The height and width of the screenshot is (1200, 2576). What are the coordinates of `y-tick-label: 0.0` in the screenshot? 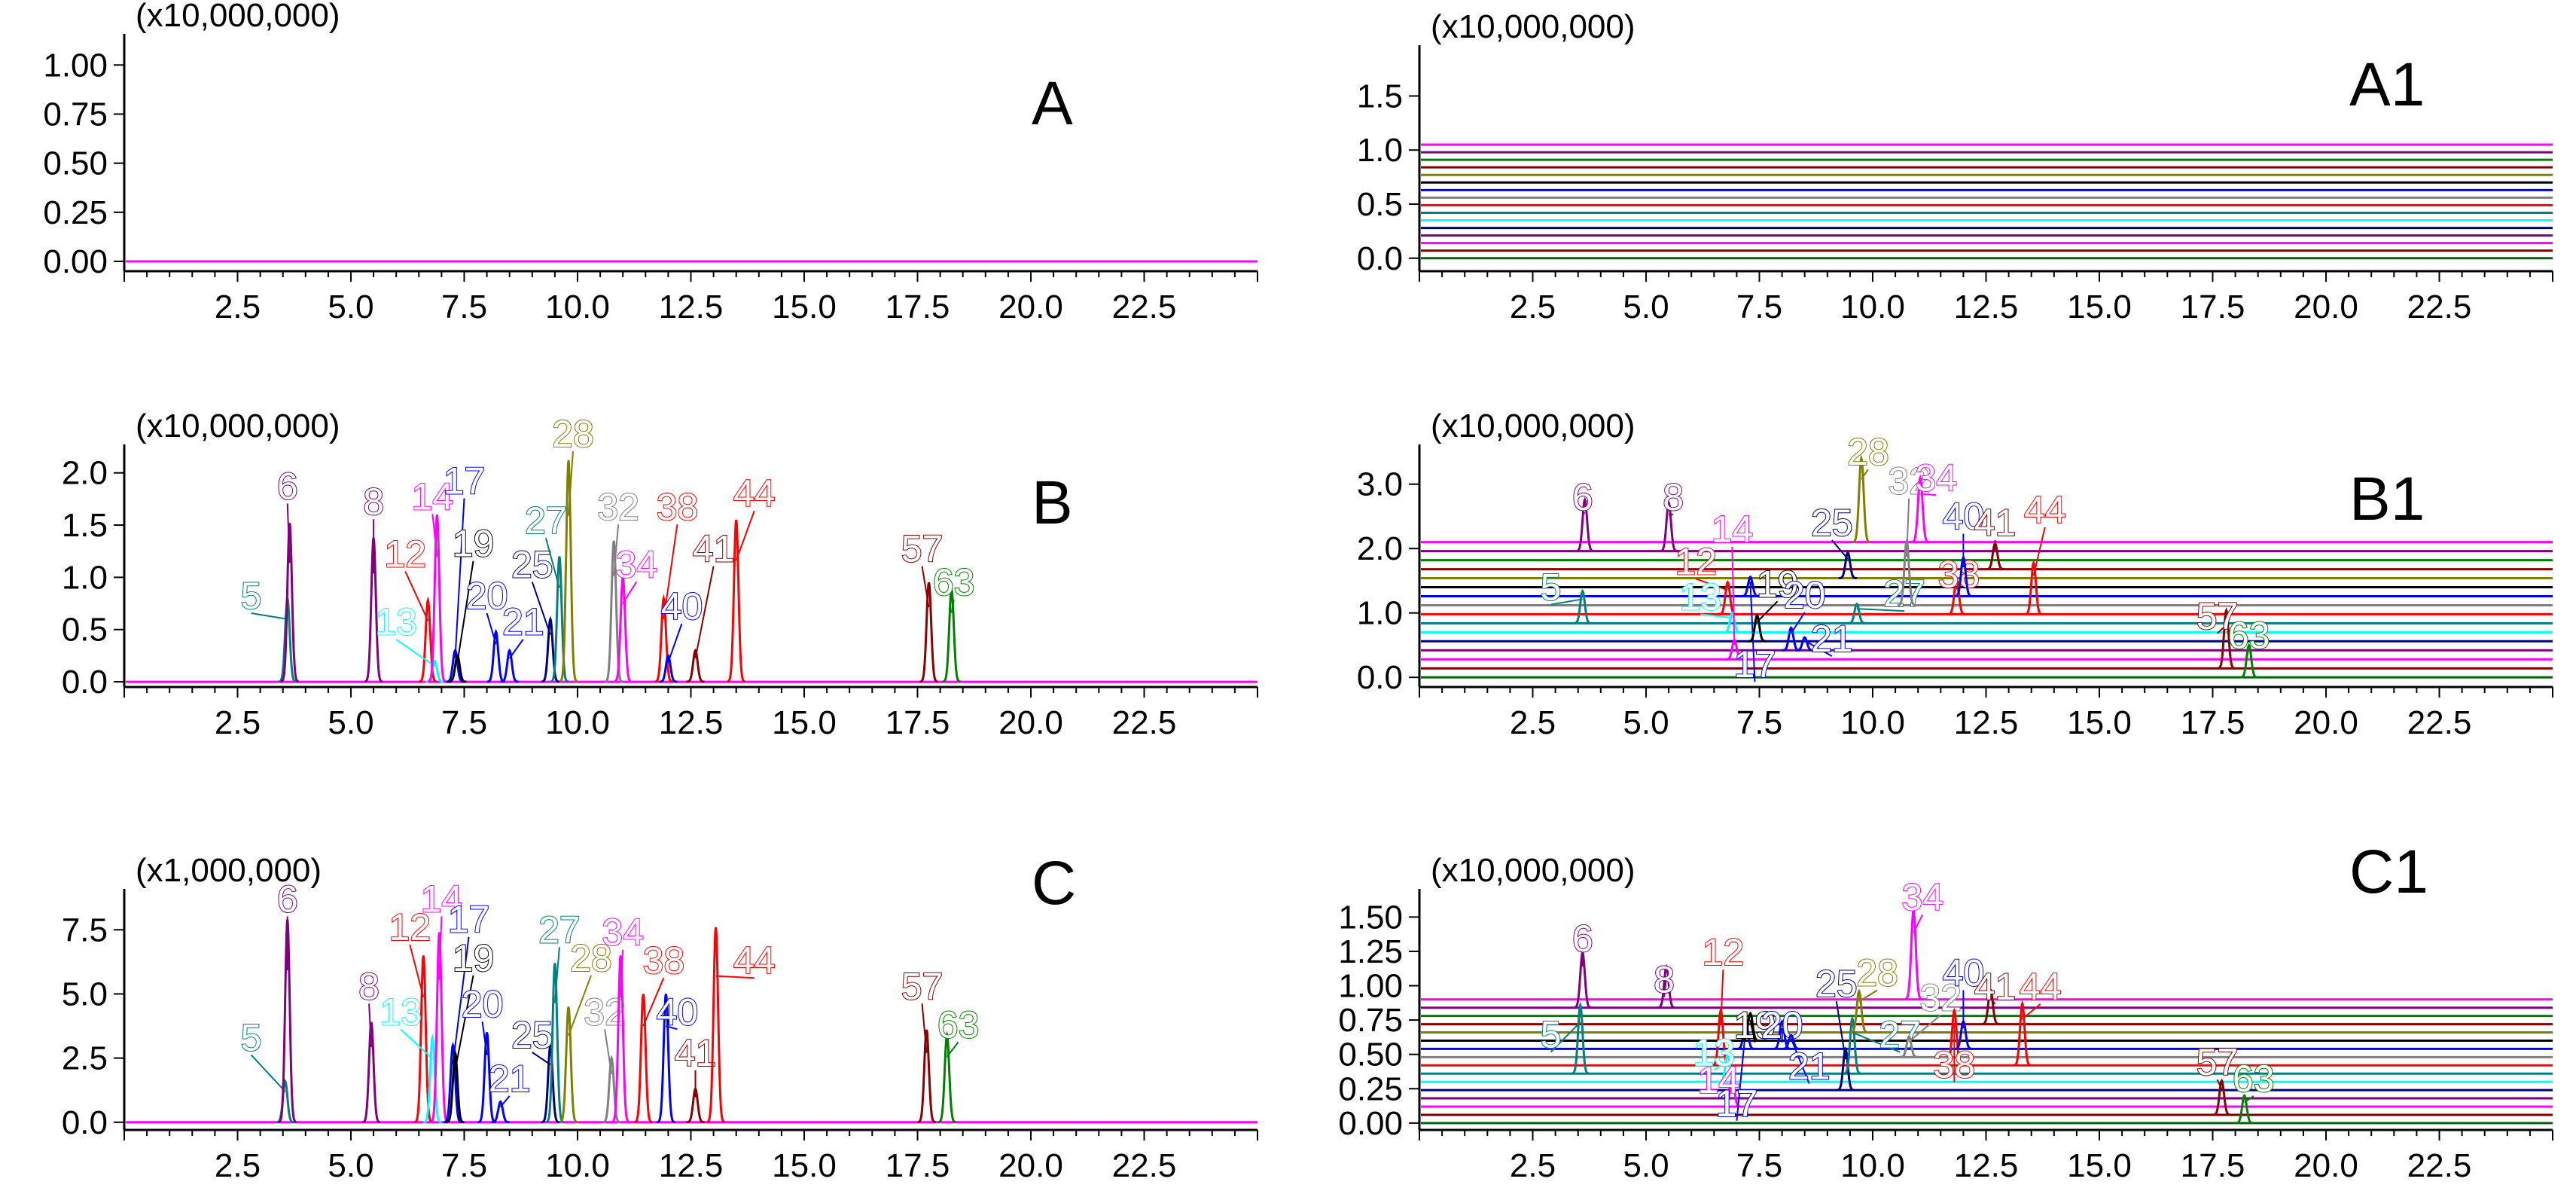 It's located at (85, 682).